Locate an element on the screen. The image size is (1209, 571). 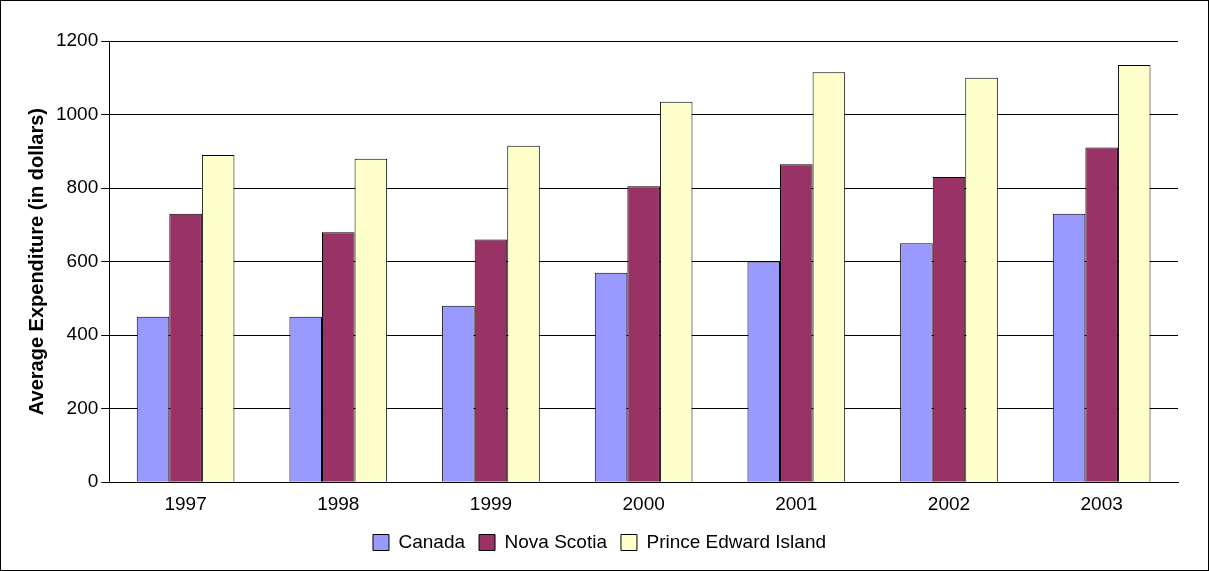
x-tick-label: 1999 is located at coordinates (491, 503).